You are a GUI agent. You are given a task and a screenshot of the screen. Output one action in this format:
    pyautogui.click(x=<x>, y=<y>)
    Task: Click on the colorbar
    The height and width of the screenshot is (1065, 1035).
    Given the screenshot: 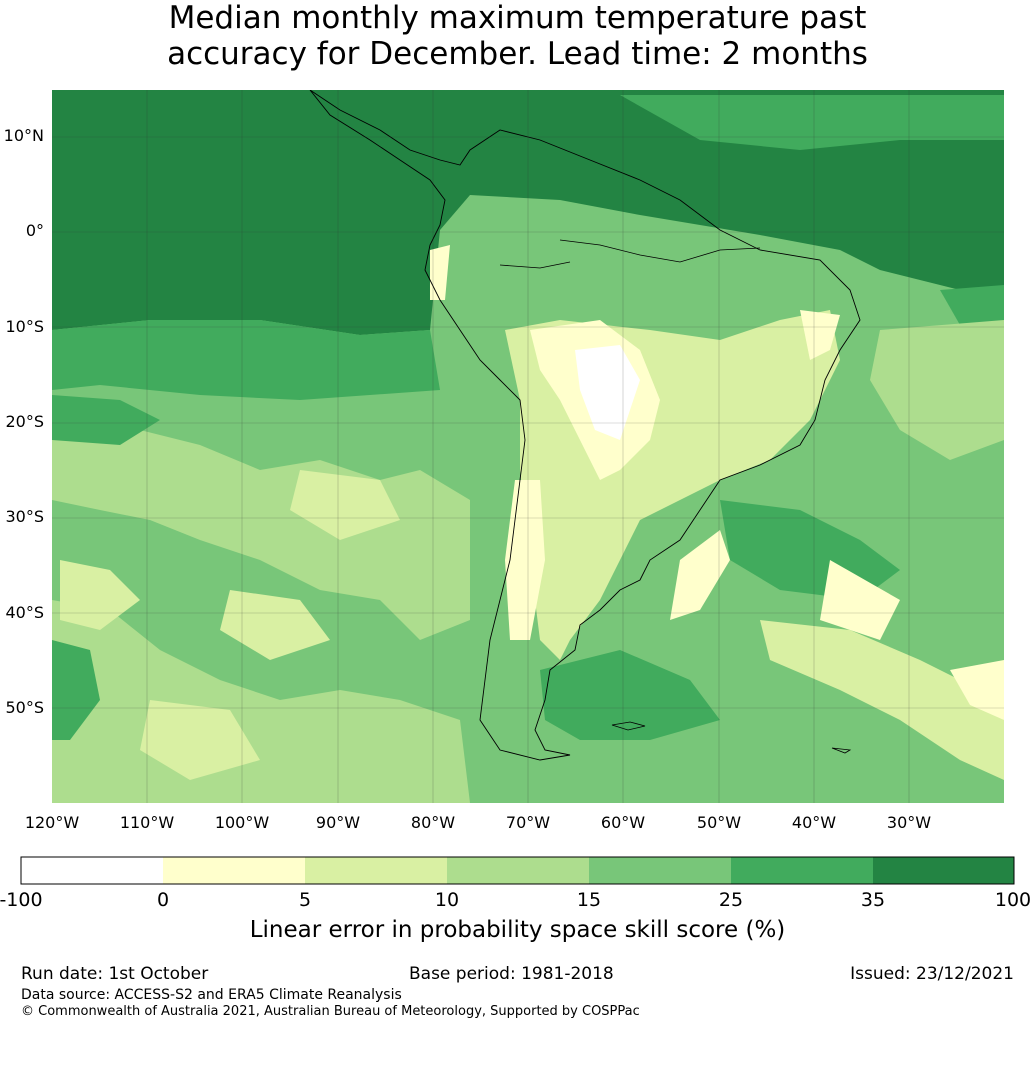 What is the action you would take?
    pyautogui.click(x=517, y=870)
    